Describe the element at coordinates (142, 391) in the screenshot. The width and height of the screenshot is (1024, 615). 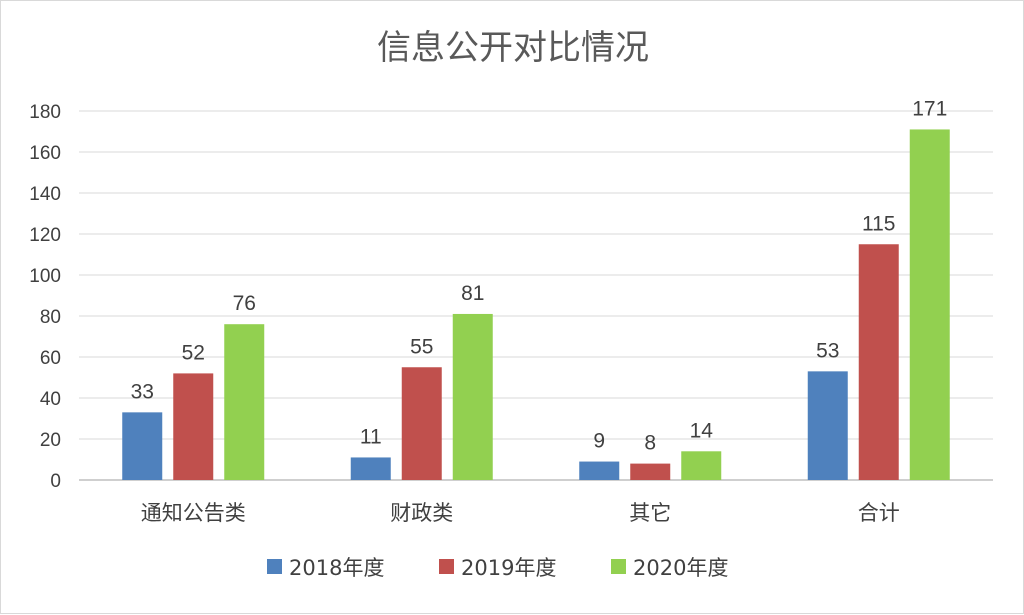
I see `data-label: 33` at that location.